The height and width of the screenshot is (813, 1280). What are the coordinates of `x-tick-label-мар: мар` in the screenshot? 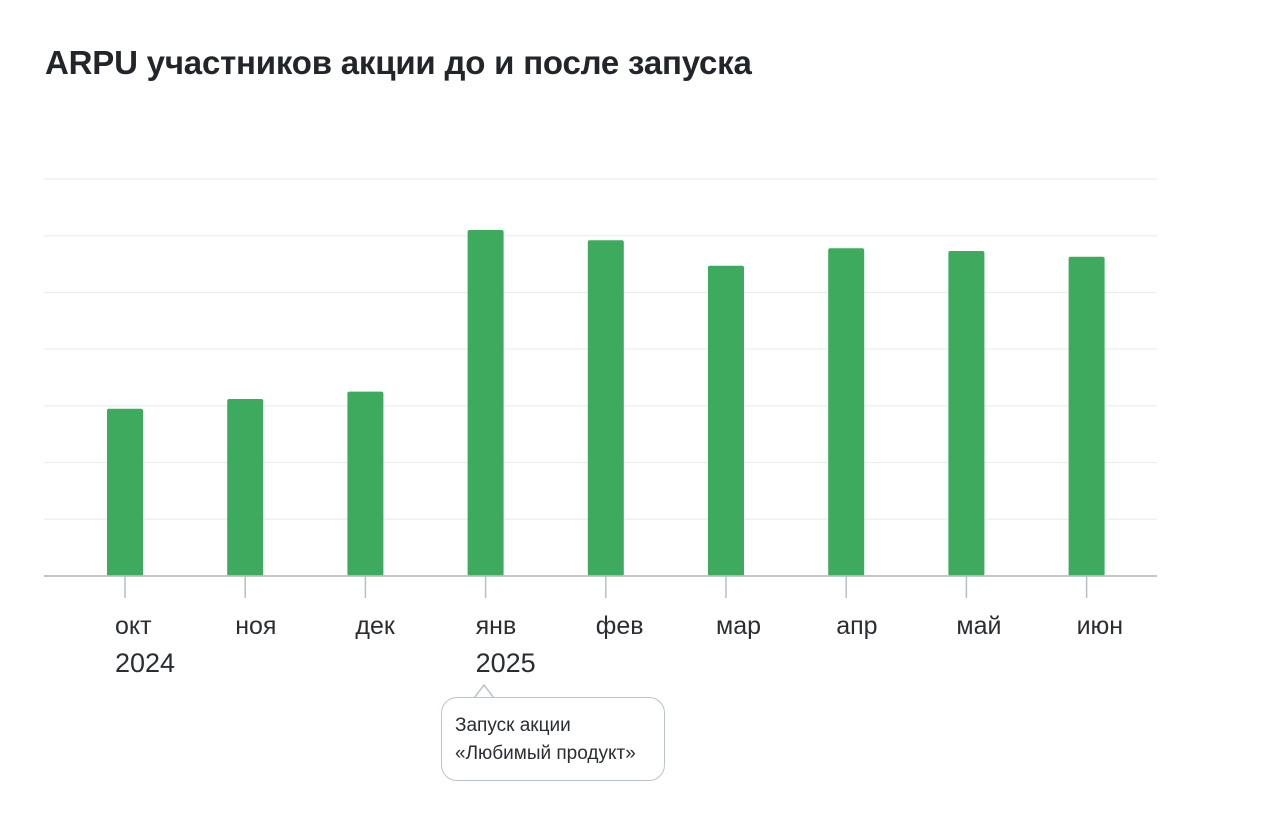 It's located at (738, 626).